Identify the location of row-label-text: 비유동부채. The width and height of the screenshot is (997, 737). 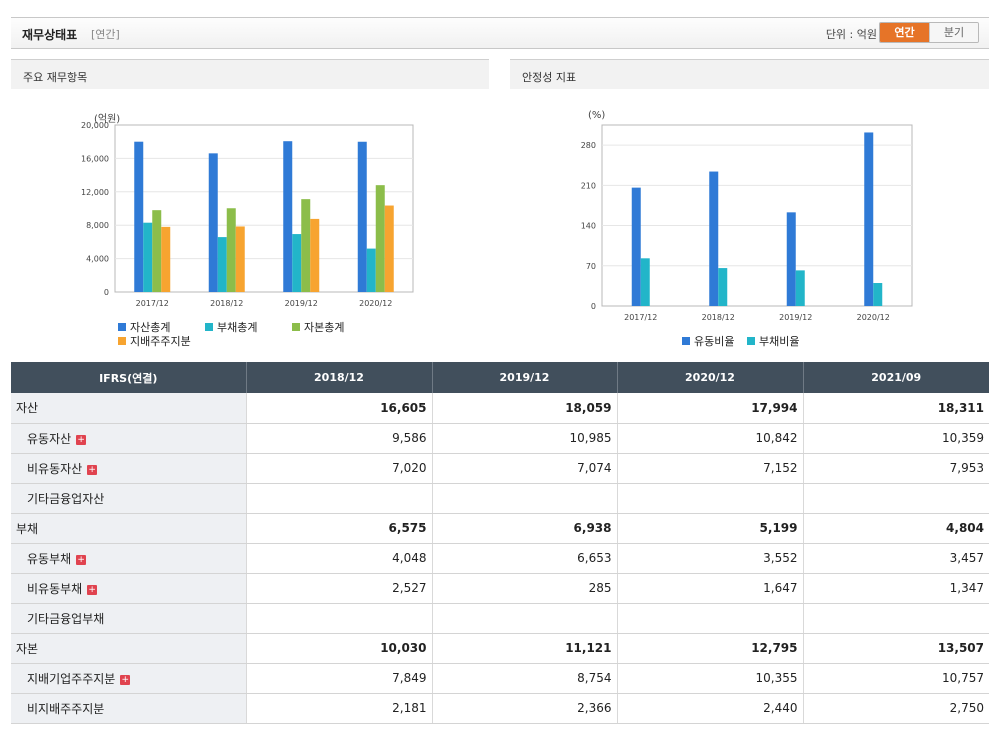
(55, 588).